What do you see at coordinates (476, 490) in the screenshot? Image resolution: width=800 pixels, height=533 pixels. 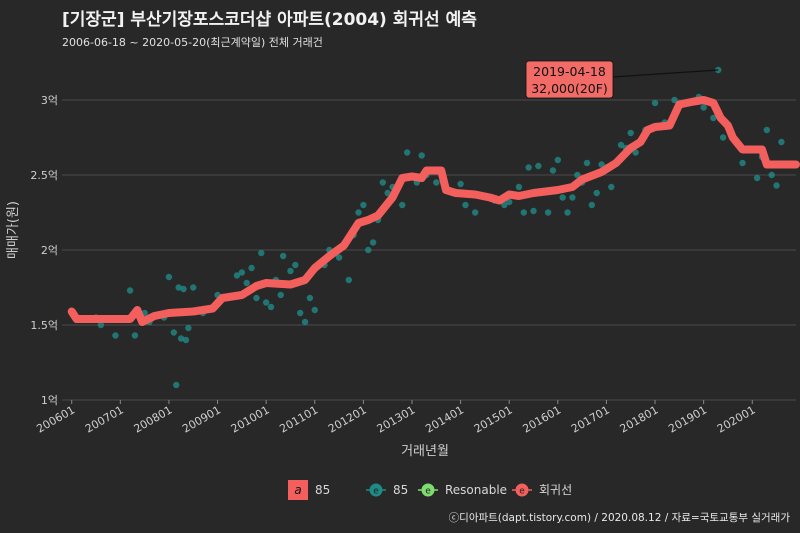 I see `legend-label: Resonable` at bounding box center [476, 490].